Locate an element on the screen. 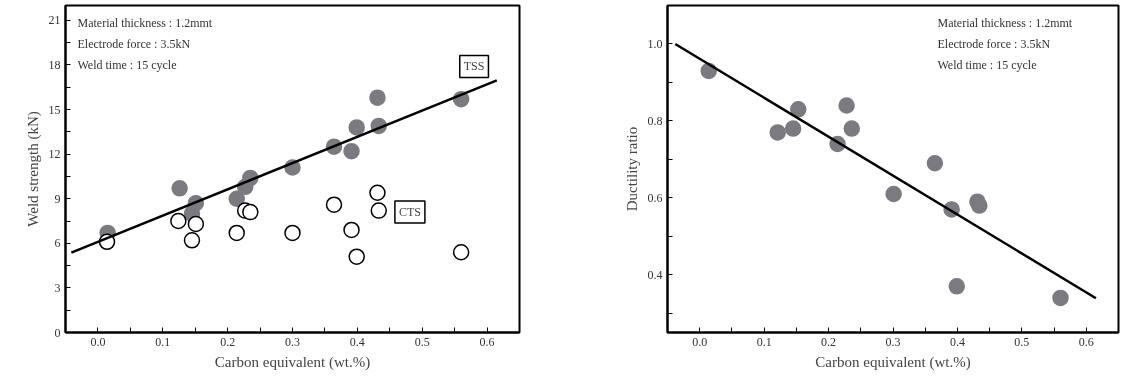  y-tick-label: 18 is located at coordinates (54, 64).